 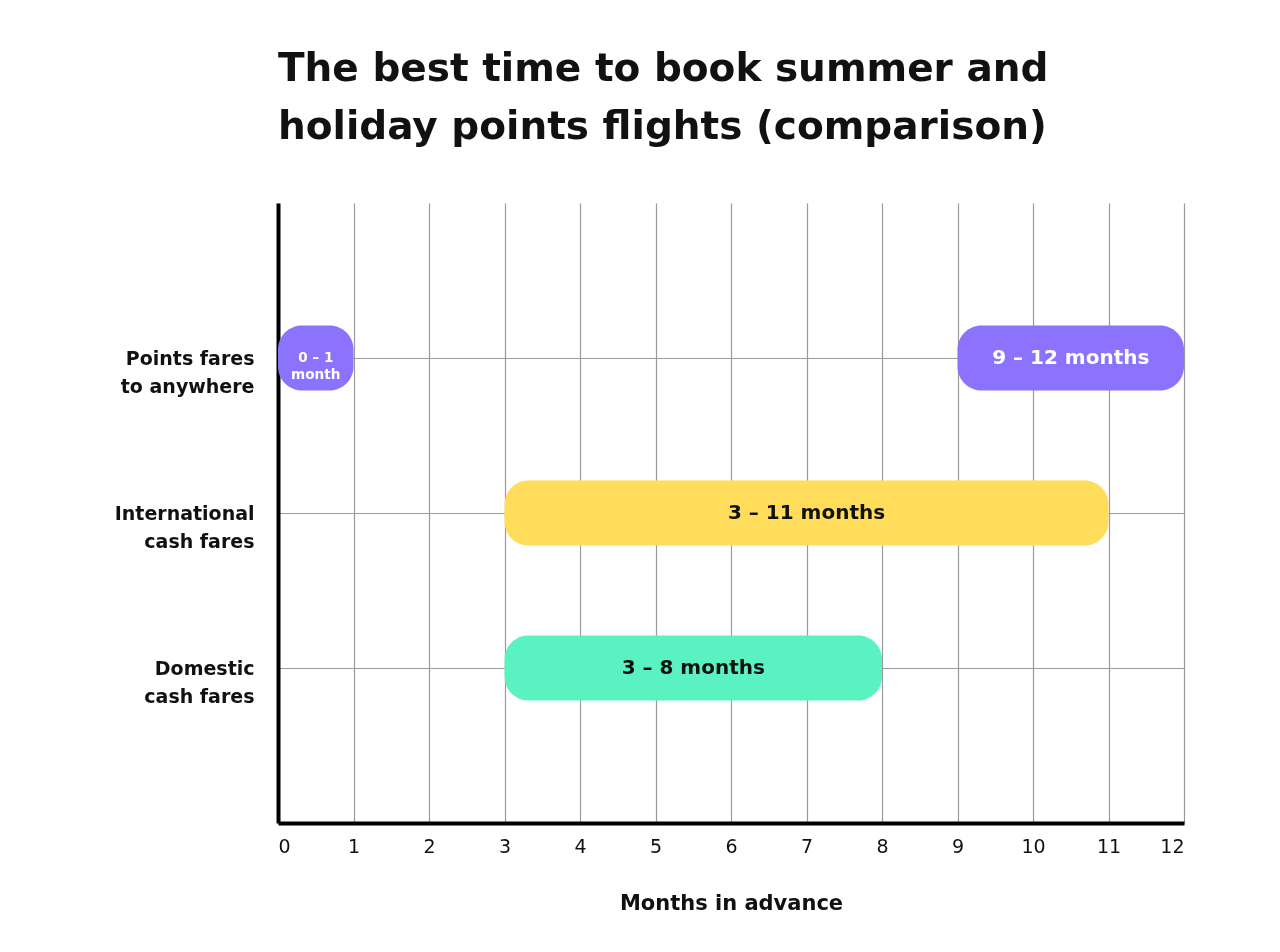 What do you see at coordinates (505, 845) in the screenshot?
I see `x-tick-label: 3` at bounding box center [505, 845].